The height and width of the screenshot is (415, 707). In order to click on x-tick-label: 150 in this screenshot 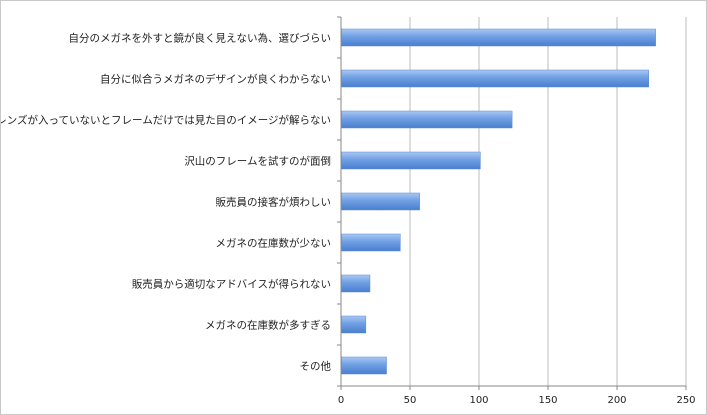, I will do `click(547, 400)`.